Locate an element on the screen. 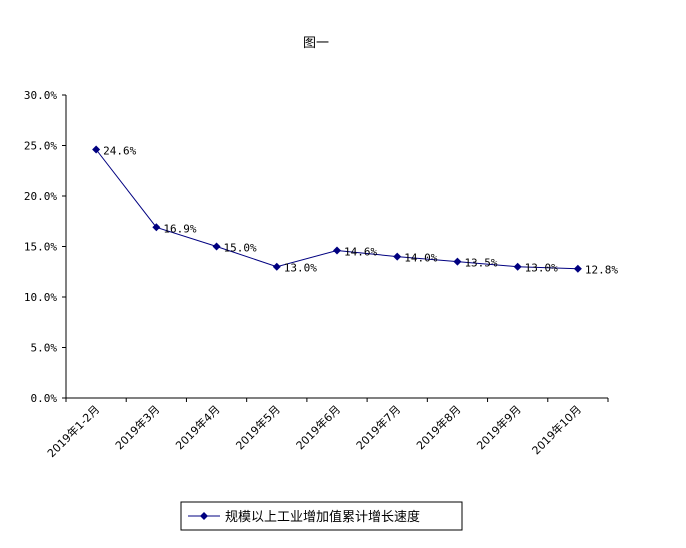 The width and height of the screenshot is (686, 548). data-label: 15.0% is located at coordinates (240, 248).